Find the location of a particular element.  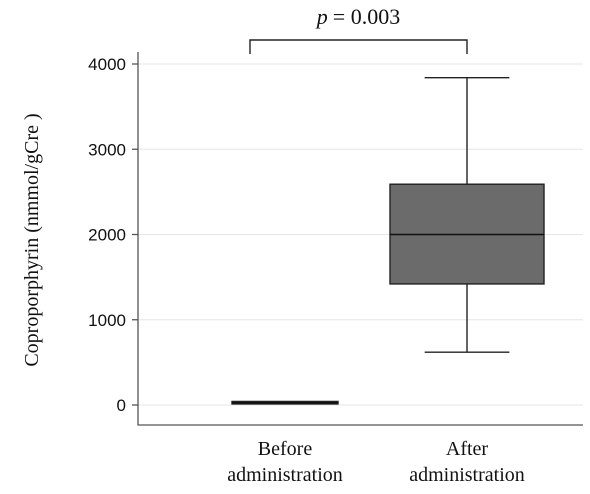

category-label-line1: Before is located at coordinates (285, 449).